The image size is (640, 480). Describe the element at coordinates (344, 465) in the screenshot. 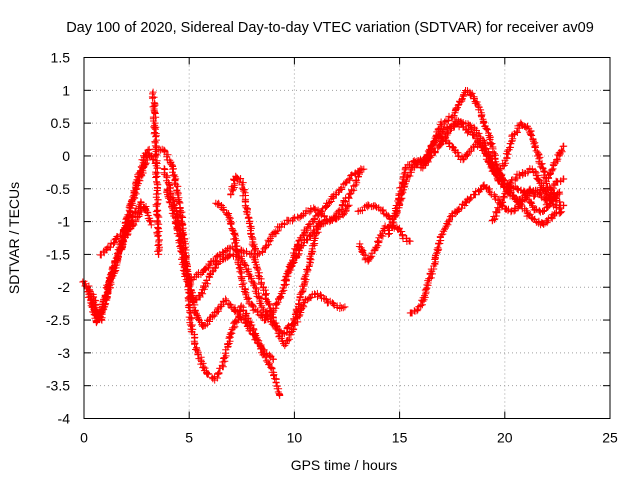

I see `x-axis-label: GPS time / hours` at that location.